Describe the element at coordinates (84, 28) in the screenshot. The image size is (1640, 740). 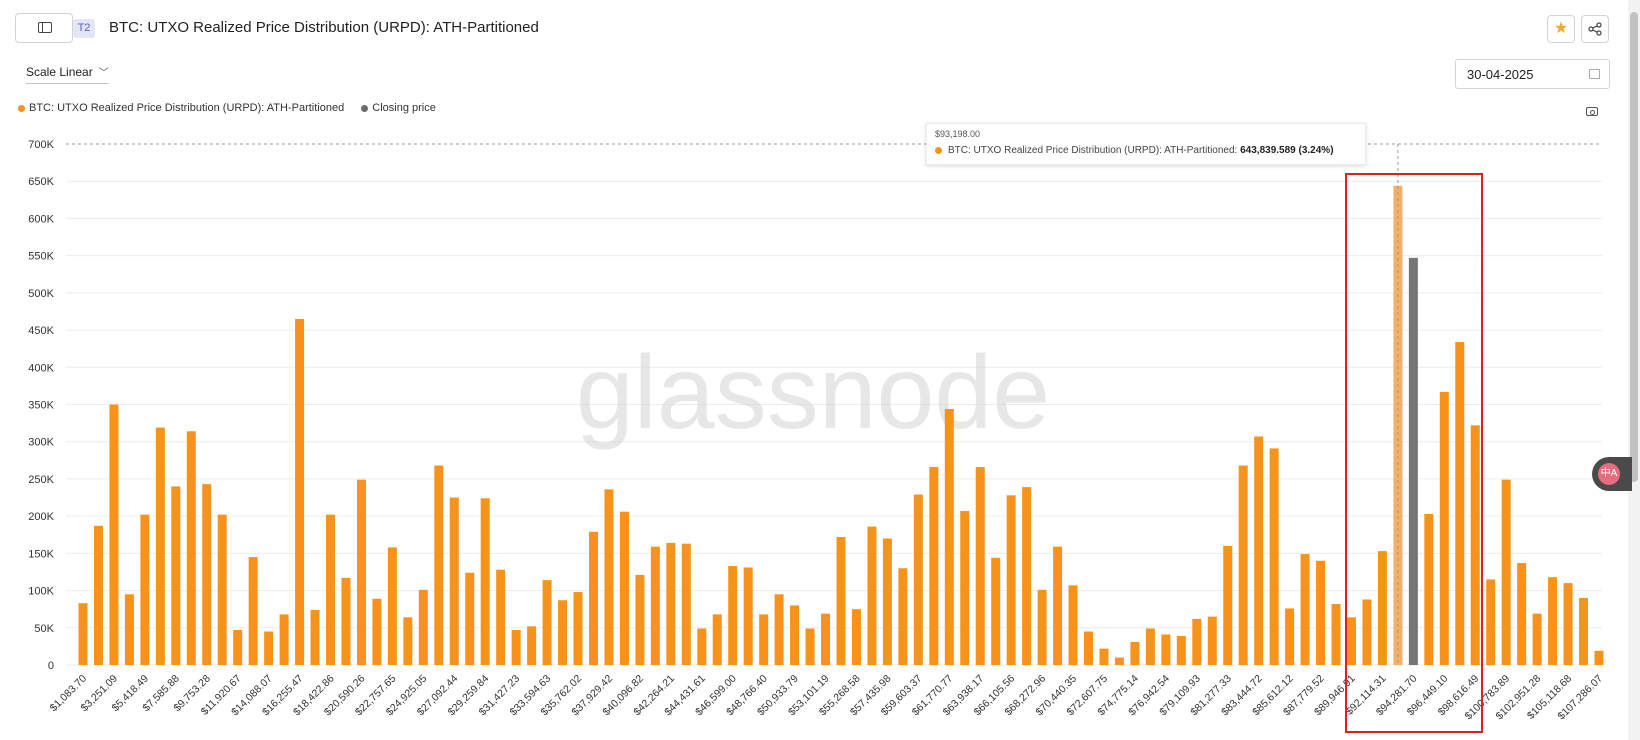
I see `tier-badge: T2` at that location.